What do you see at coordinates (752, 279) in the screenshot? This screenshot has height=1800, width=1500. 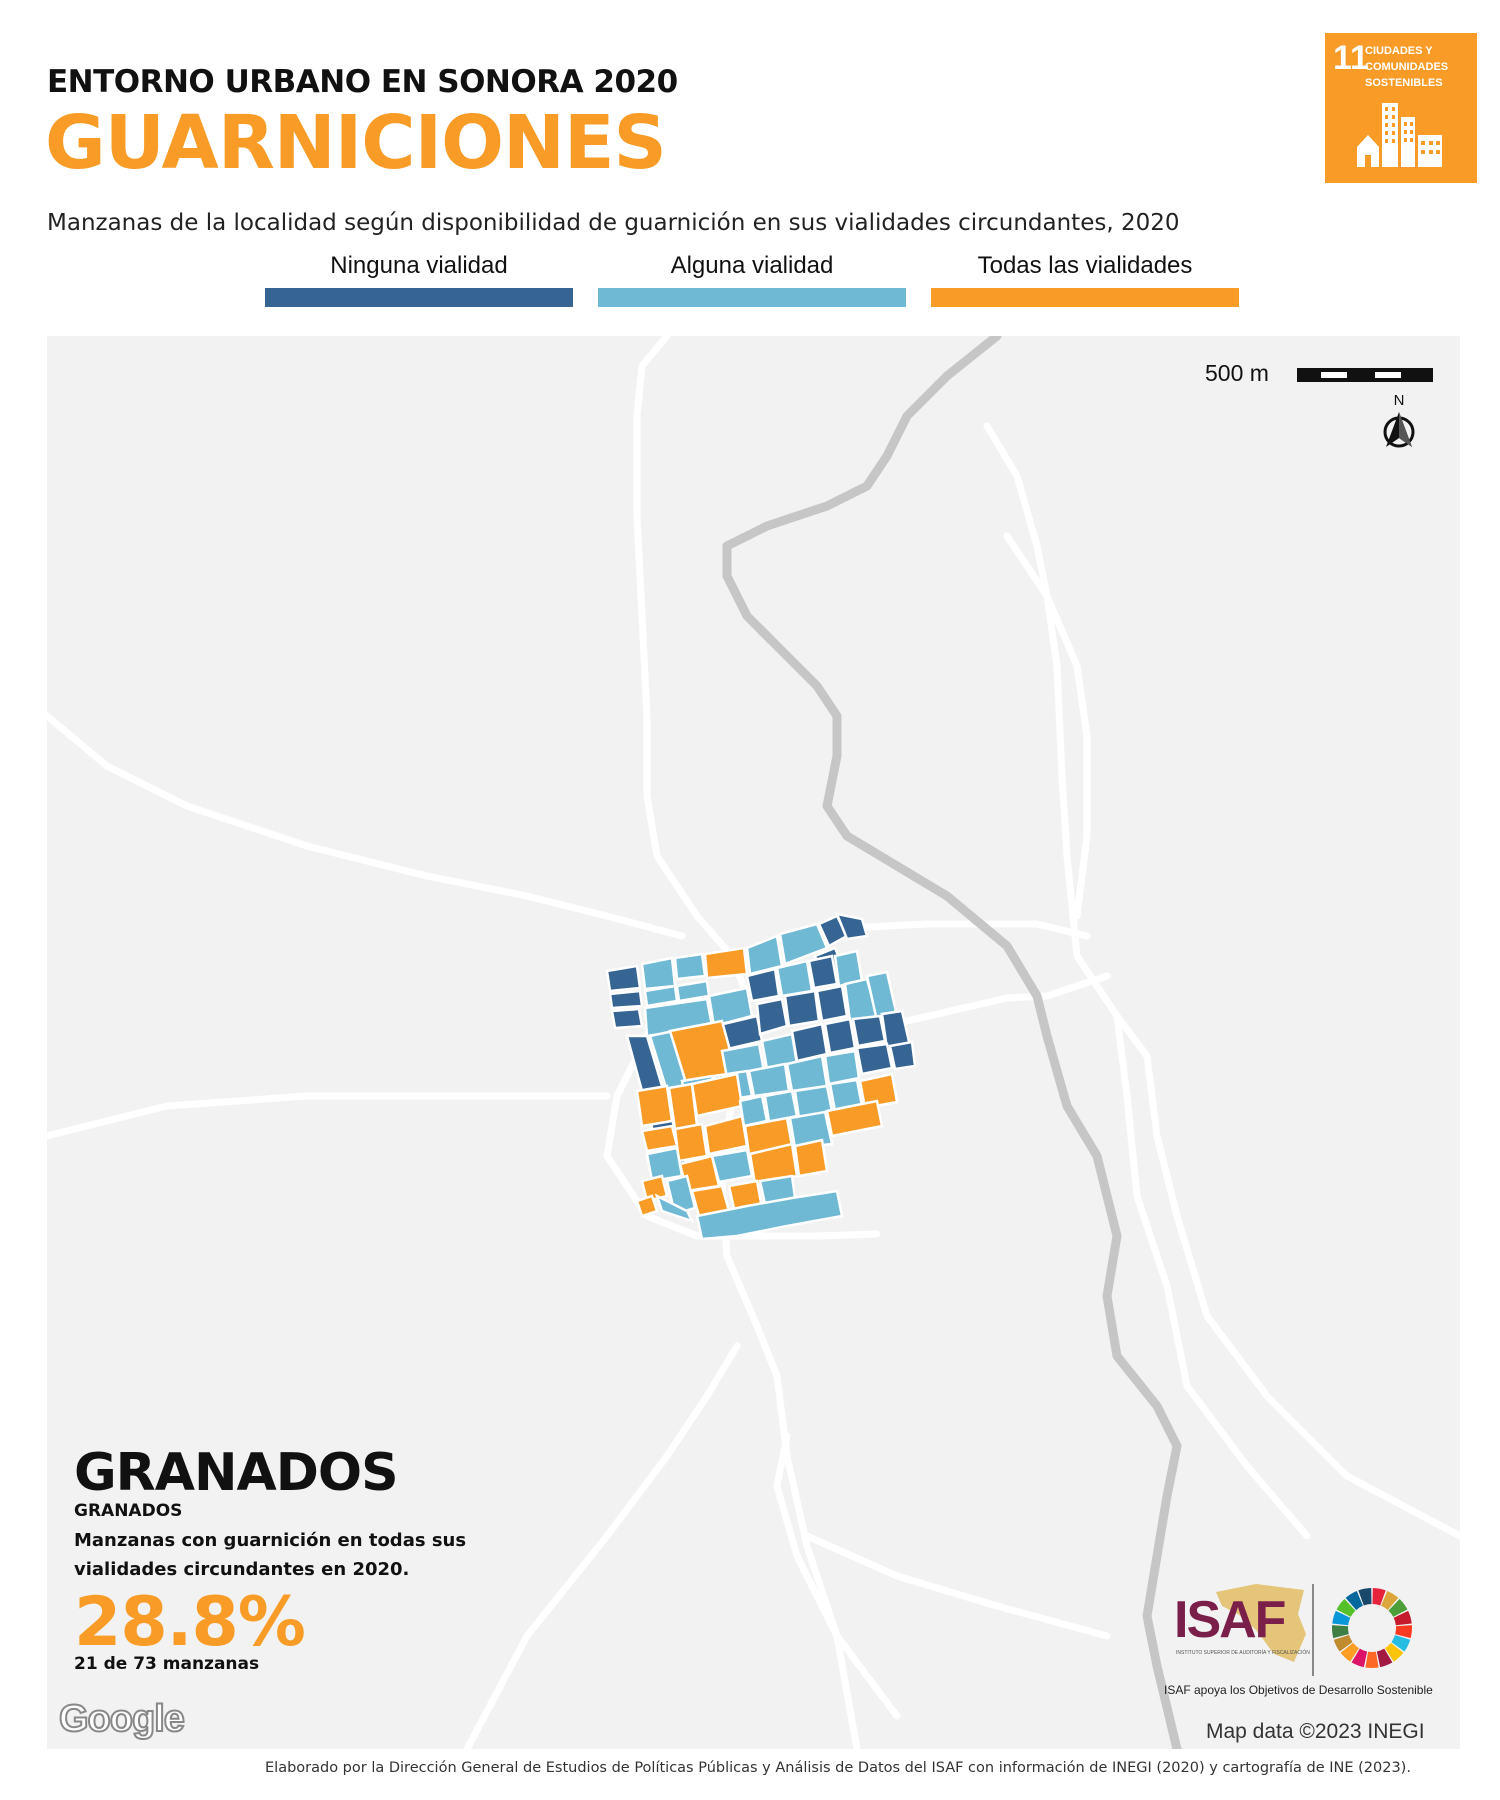 I see `legend-item-alguna: Alguna vialidad` at bounding box center [752, 279].